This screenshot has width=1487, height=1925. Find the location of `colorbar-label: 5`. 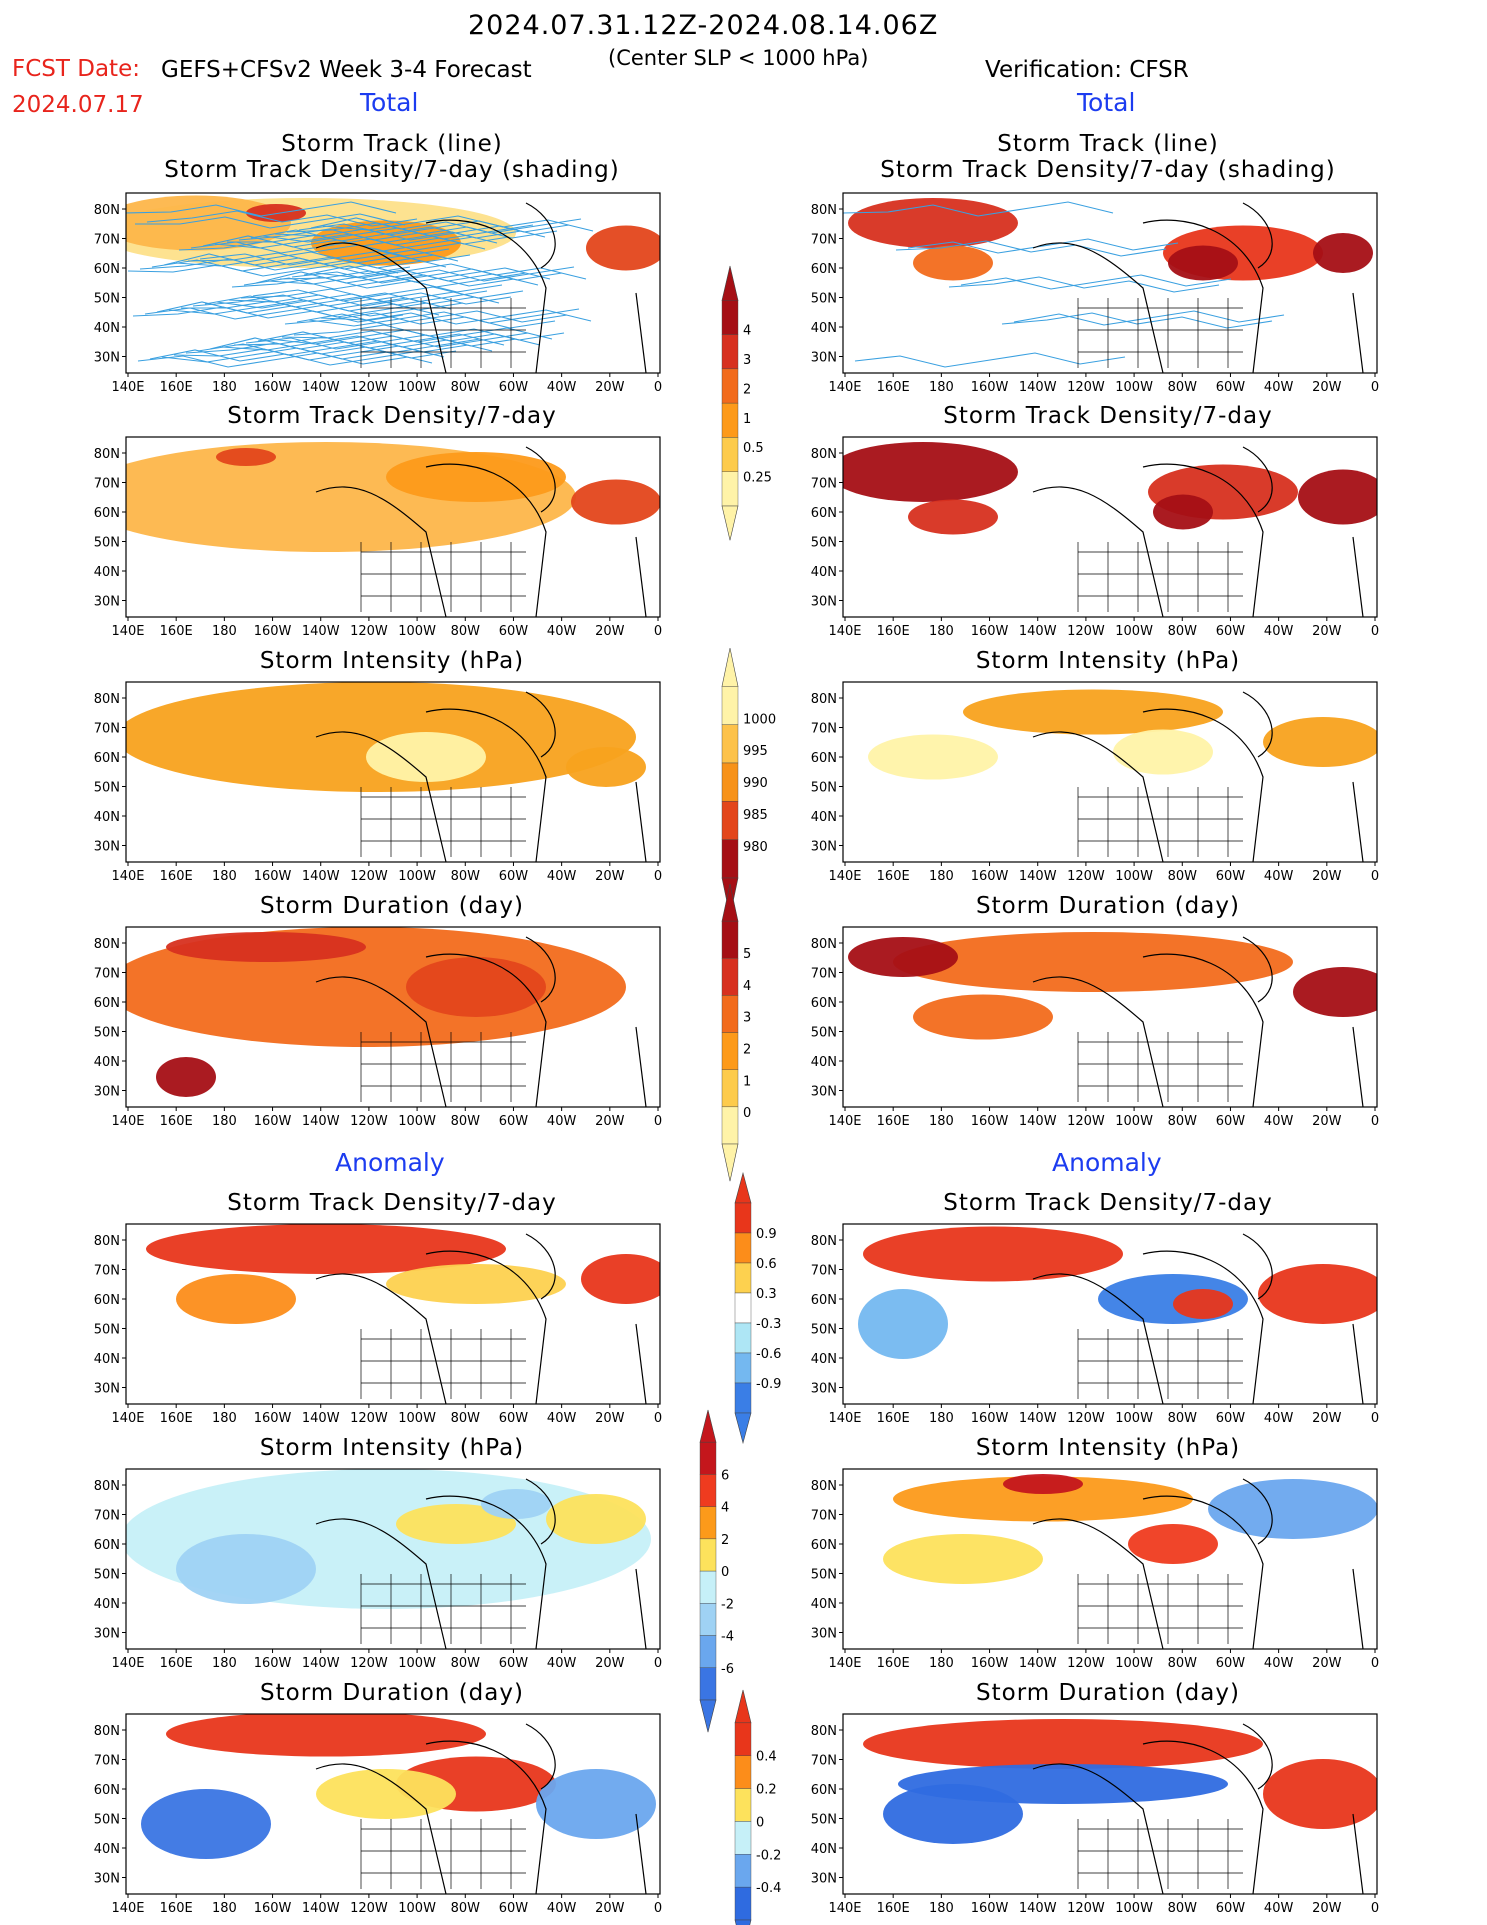

colorbar-label: 5 is located at coordinates (747, 954).